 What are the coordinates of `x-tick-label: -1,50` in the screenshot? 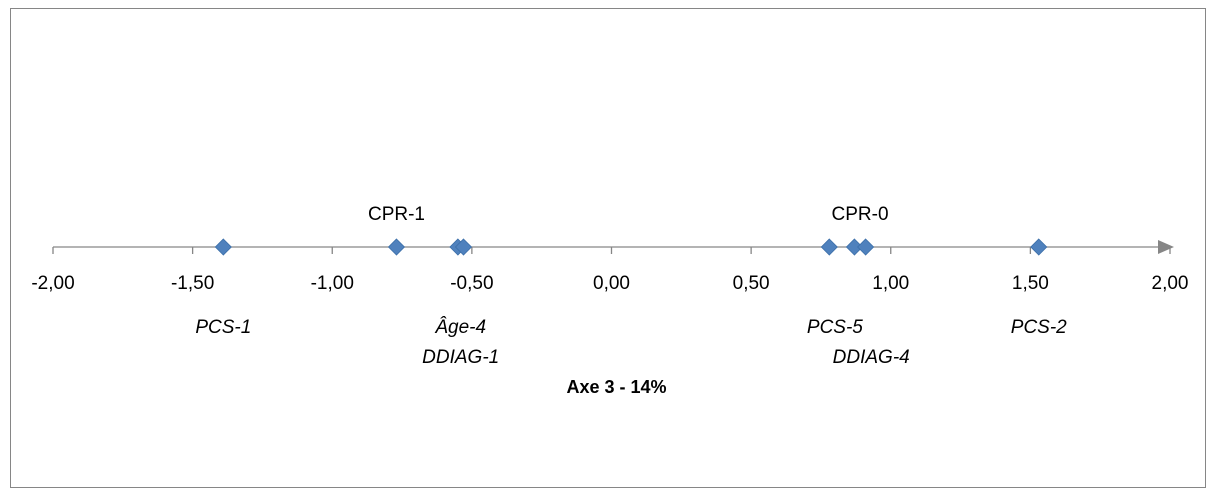 It's located at (192, 283).